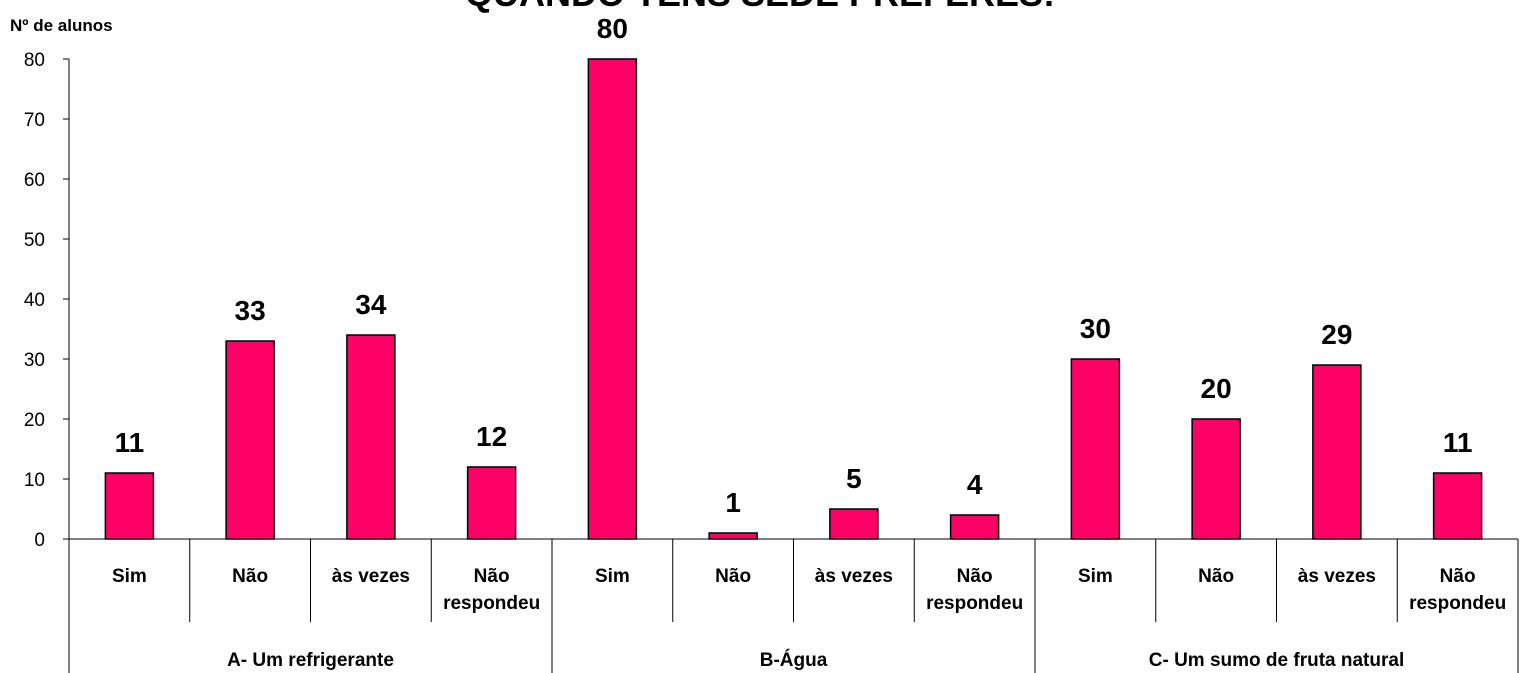 The width and height of the screenshot is (1521, 673). Describe the element at coordinates (1216, 388) in the screenshot. I see `data-label: 20` at that location.